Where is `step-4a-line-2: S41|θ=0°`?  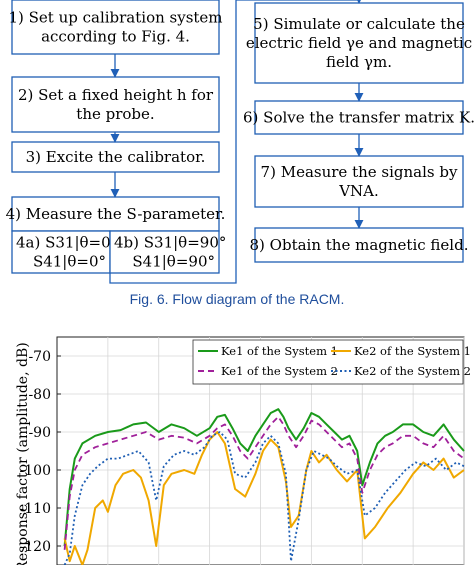 step-4a-line-2: S41|θ=0° is located at coordinates (69, 262).